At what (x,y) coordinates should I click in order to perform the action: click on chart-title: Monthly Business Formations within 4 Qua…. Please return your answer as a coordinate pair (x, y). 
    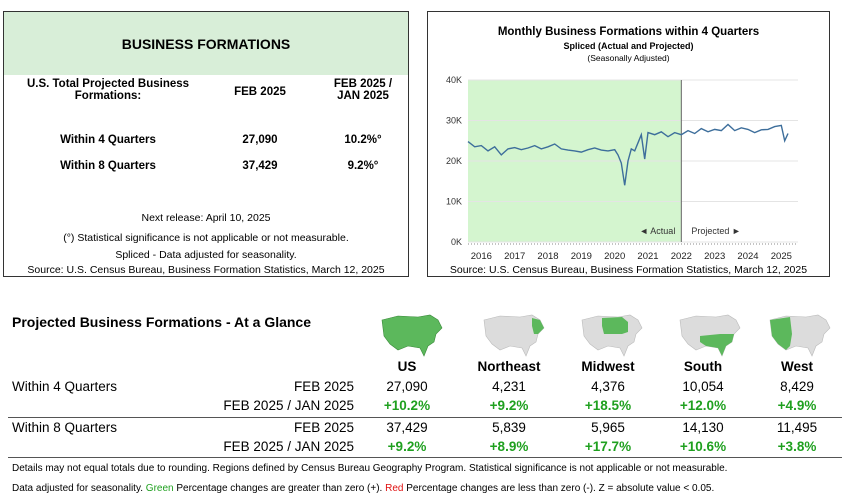
    Looking at the image, I should click on (628, 32).